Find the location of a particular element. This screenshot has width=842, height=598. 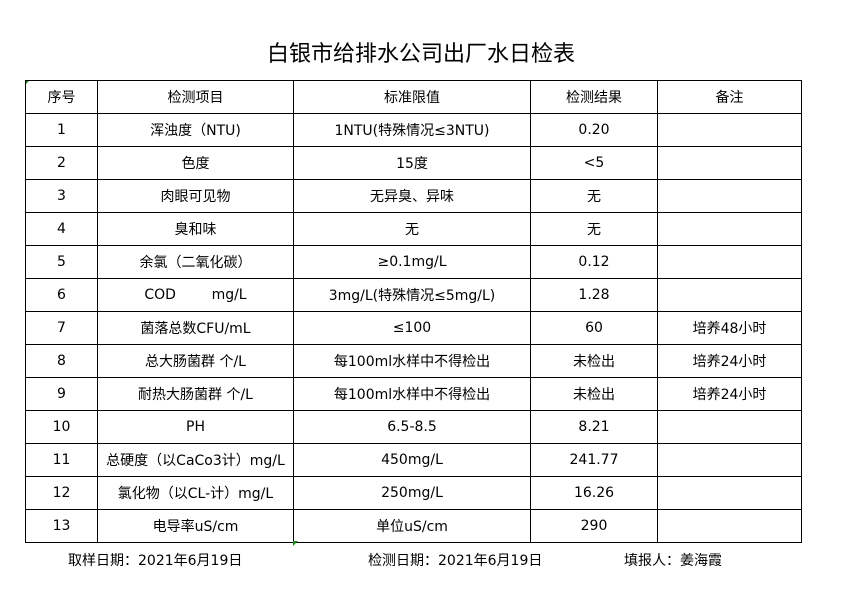

table-cell: 臭和味 is located at coordinates (195, 229).